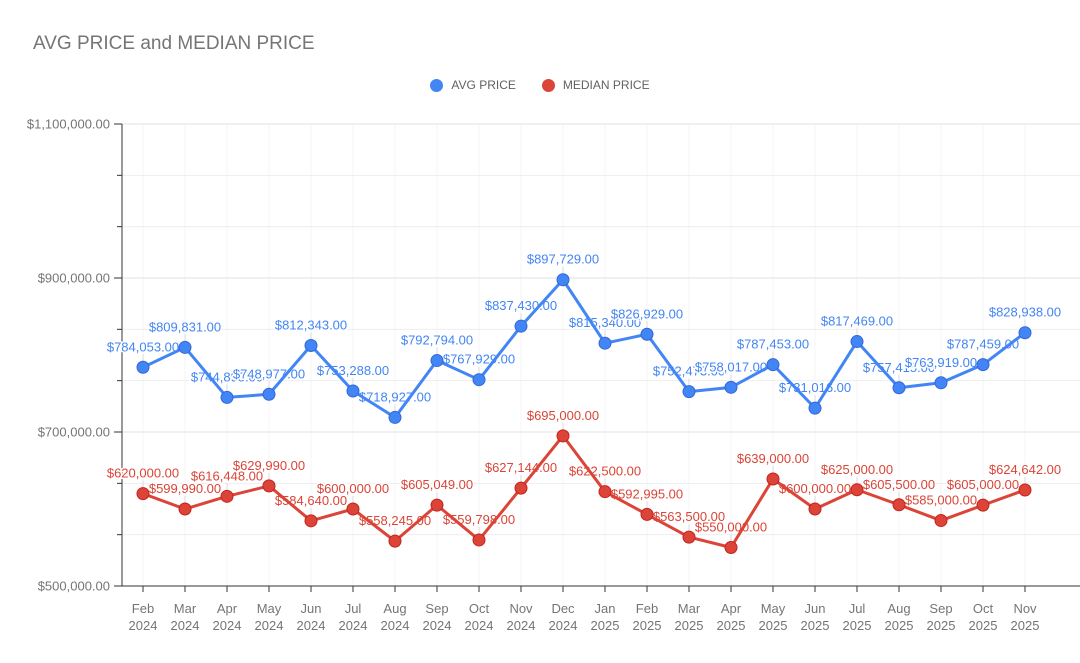 The height and width of the screenshot is (663, 1080). Describe the element at coordinates (731, 366) in the screenshot. I see `data-label: $758,017.00` at that location.